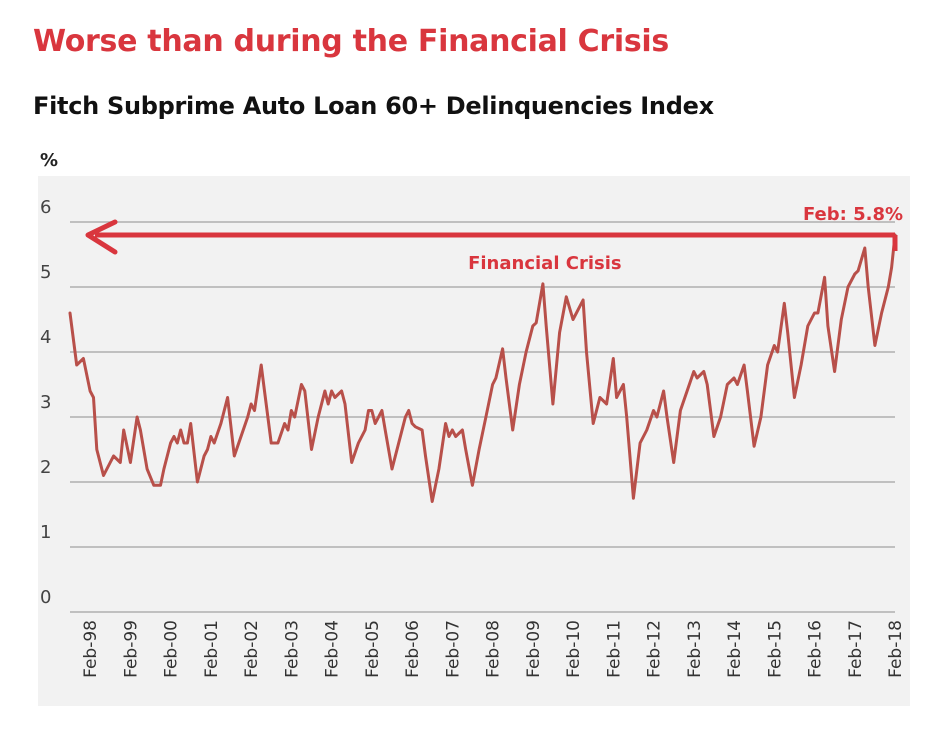 The image size is (946, 740). What do you see at coordinates (775, 649) in the screenshot?
I see `x-tick-label: Feb-15` at bounding box center [775, 649].